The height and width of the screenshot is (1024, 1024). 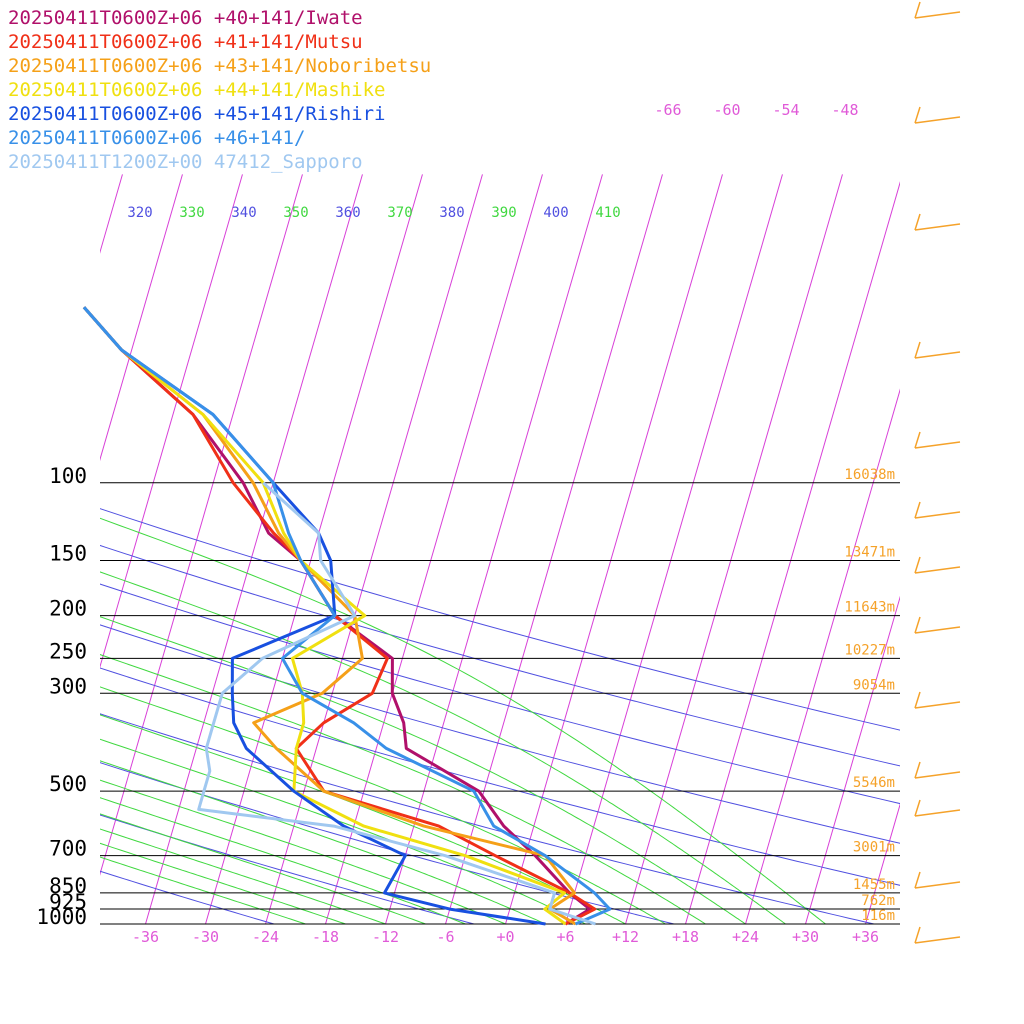 What do you see at coordinates (555, 213) in the screenshot?
I see `theta-label: 400` at bounding box center [555, 213].